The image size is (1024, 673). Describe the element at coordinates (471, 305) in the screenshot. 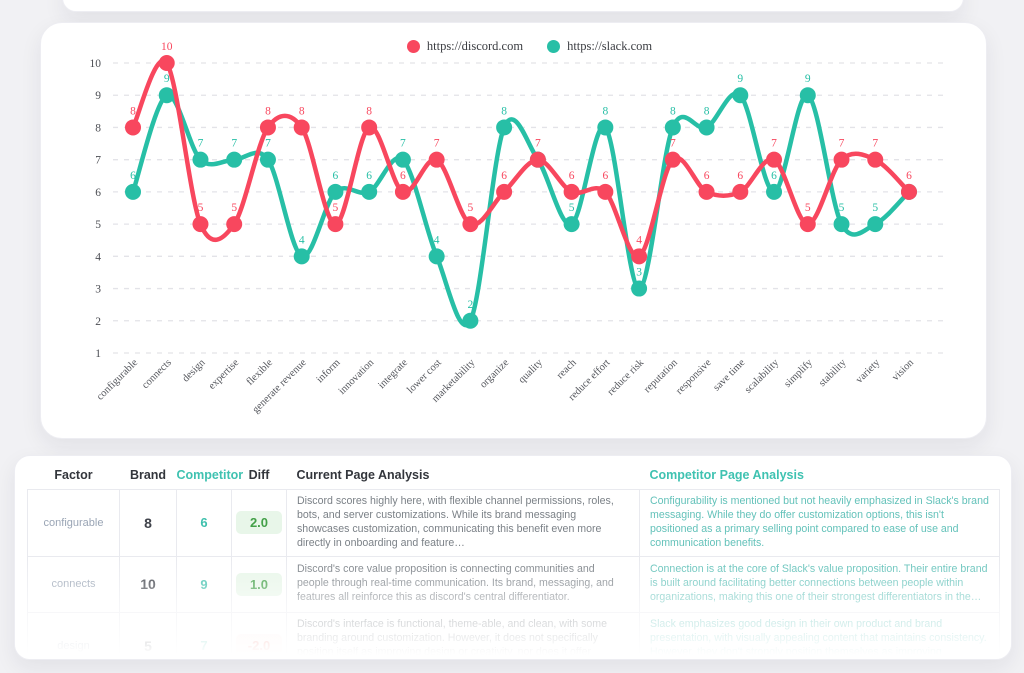

I see `point-value-label: 2` at that location.